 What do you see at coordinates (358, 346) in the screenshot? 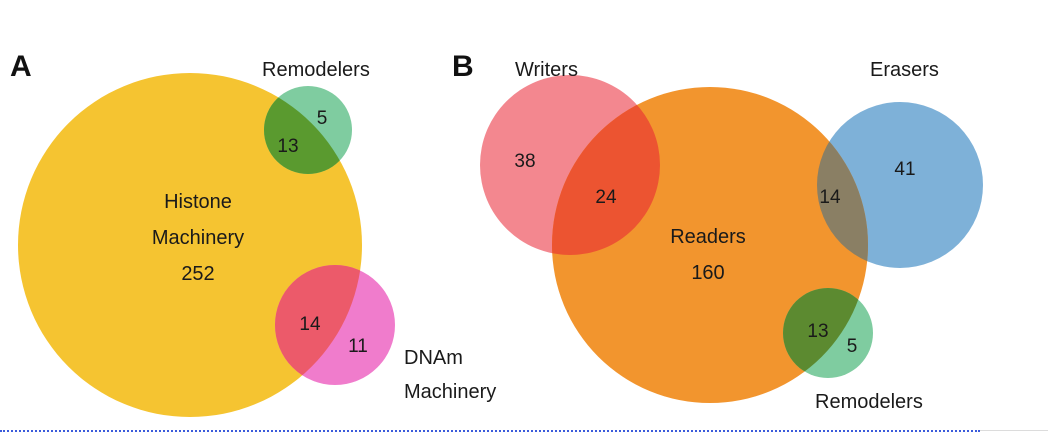
I see `dnam-only-count: 11` at bounding box center [358, 346].